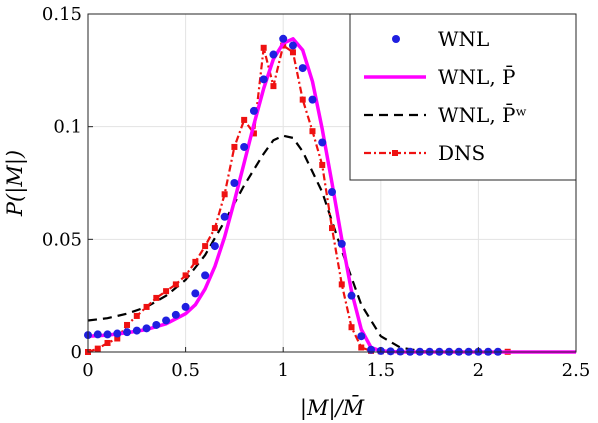 The height and width of the screenshot is (423, 598). What do you see at coordinates (478, 370) in the screenshot?
I see `x-tick-label: 2` at bounding box center [478, 370].